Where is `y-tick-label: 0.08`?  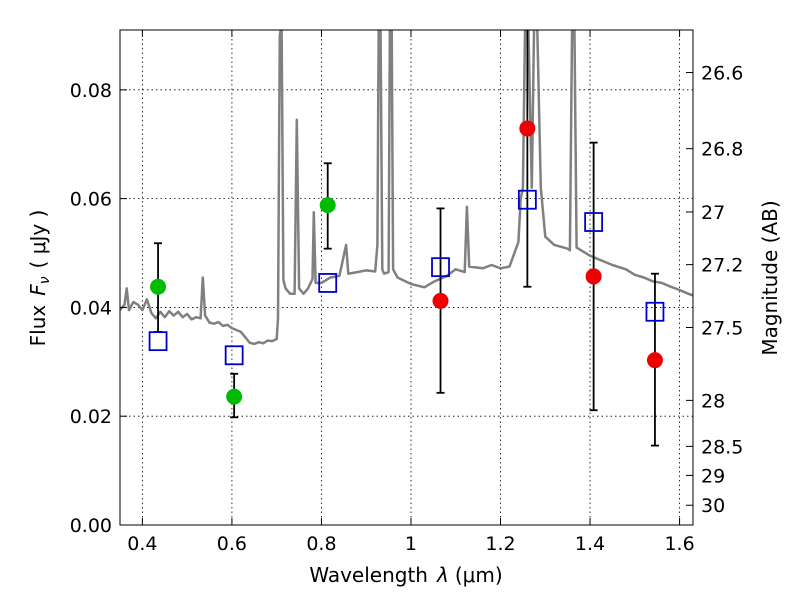
y-tick-label: 0.08 is located at coordinates (91, 91).